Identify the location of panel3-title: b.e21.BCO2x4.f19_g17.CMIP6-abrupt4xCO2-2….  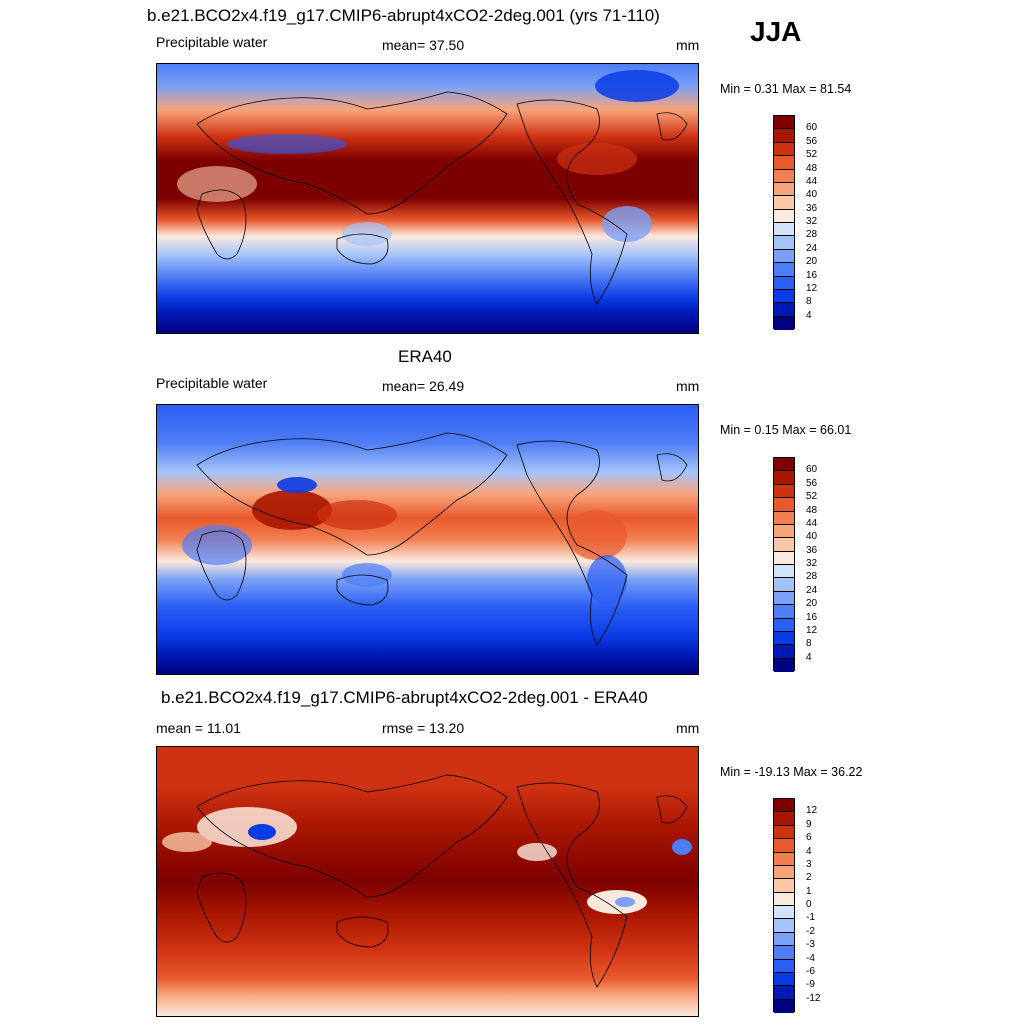
(404, 697).